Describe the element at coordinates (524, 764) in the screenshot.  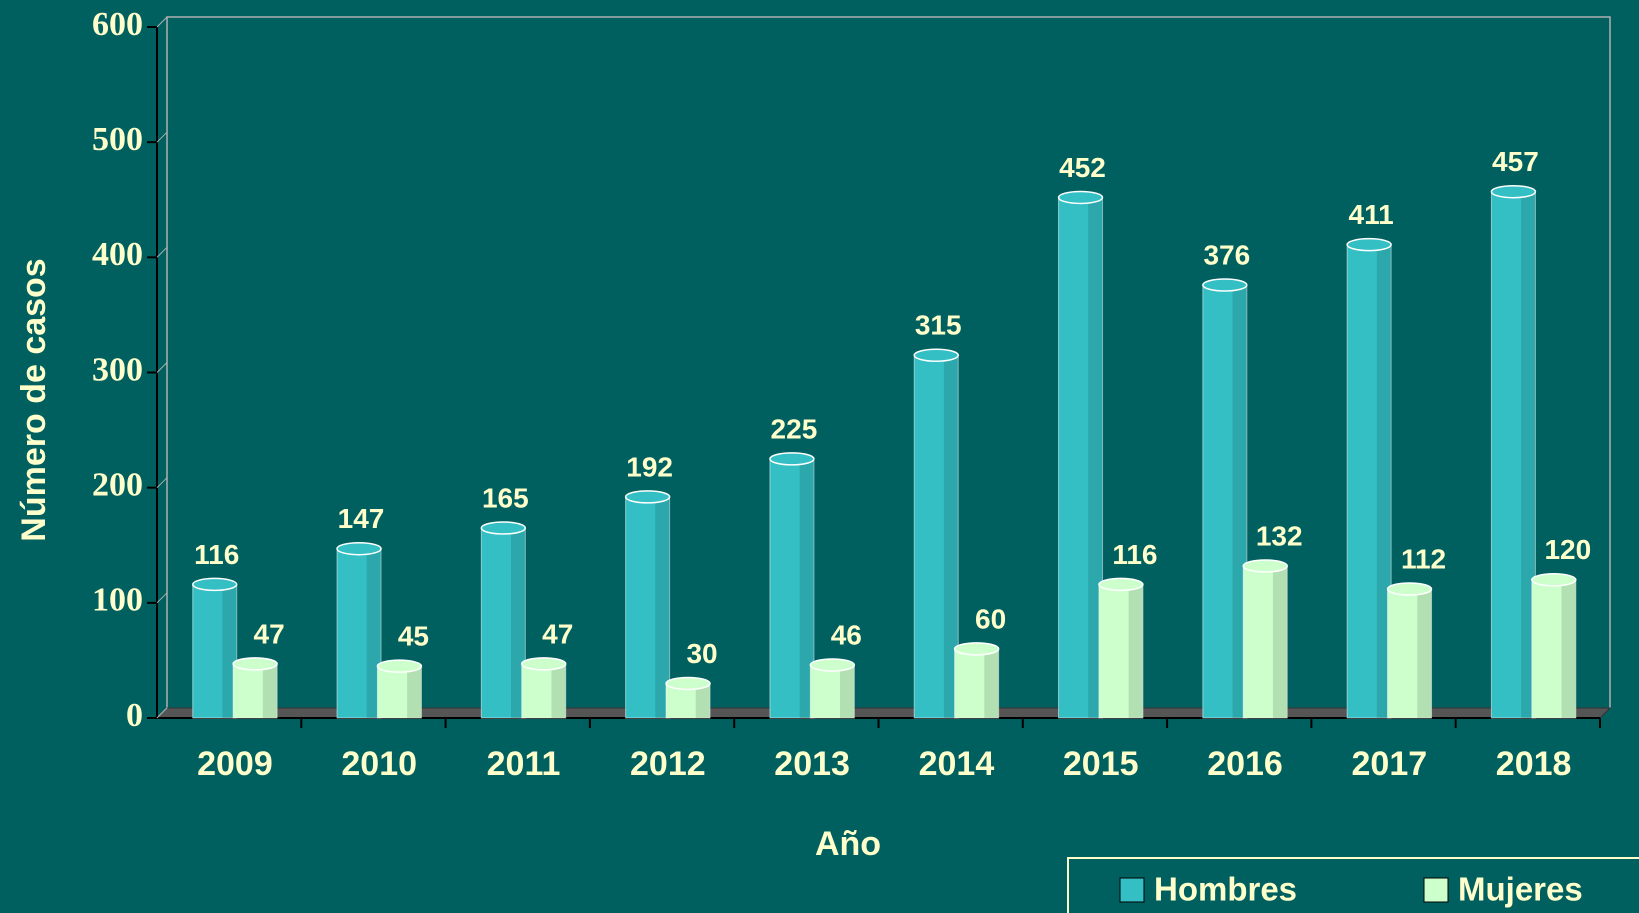
I see `x-tick-label: 2011` at that location.